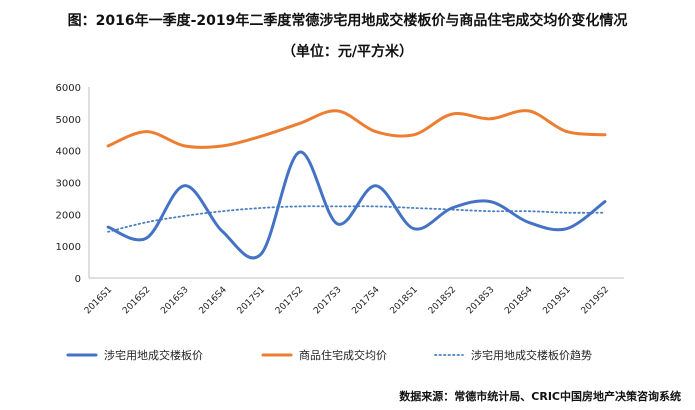 This screenshot has width=695, height=410. What do you see at coordinates (174, 300) in the screenshot?
I see `x-tick-label: 2016S3` at bounding box center [174, 300].